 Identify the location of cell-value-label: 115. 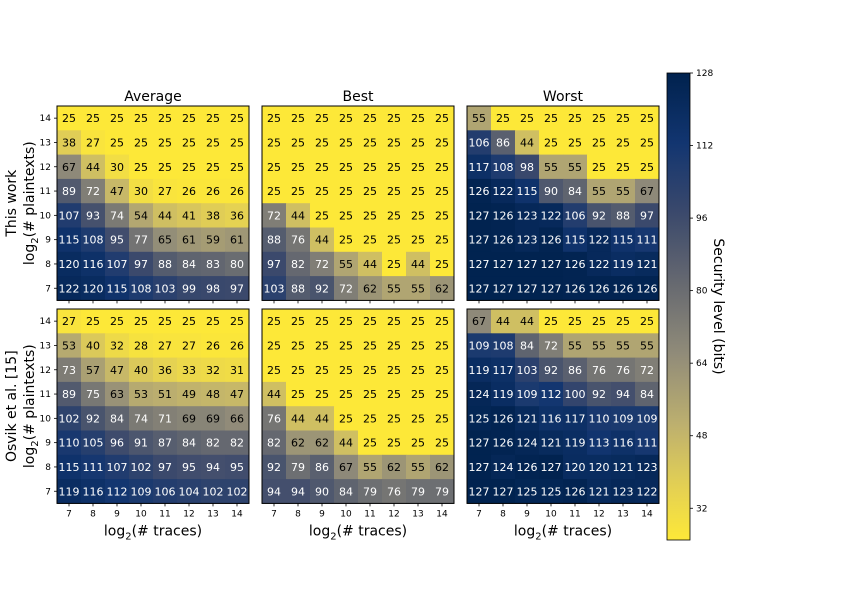
(623, 240).